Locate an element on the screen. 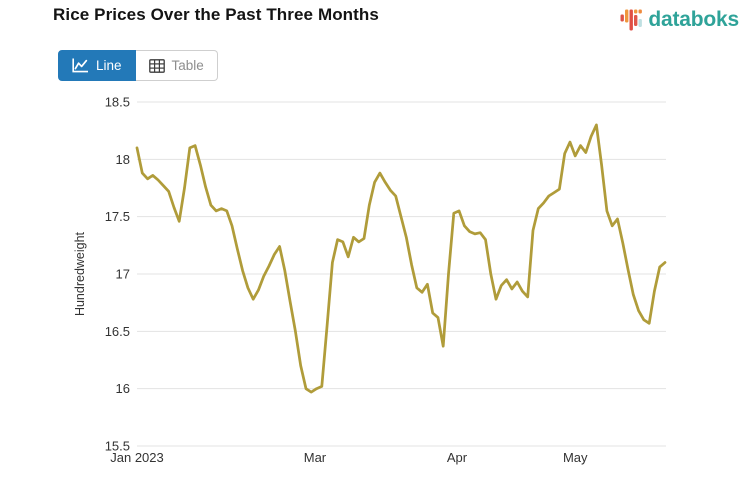 This screenshot has height=498, width=753. page-title: Rice Prices Over the Past Three Months is located at coordinates (216, 14).